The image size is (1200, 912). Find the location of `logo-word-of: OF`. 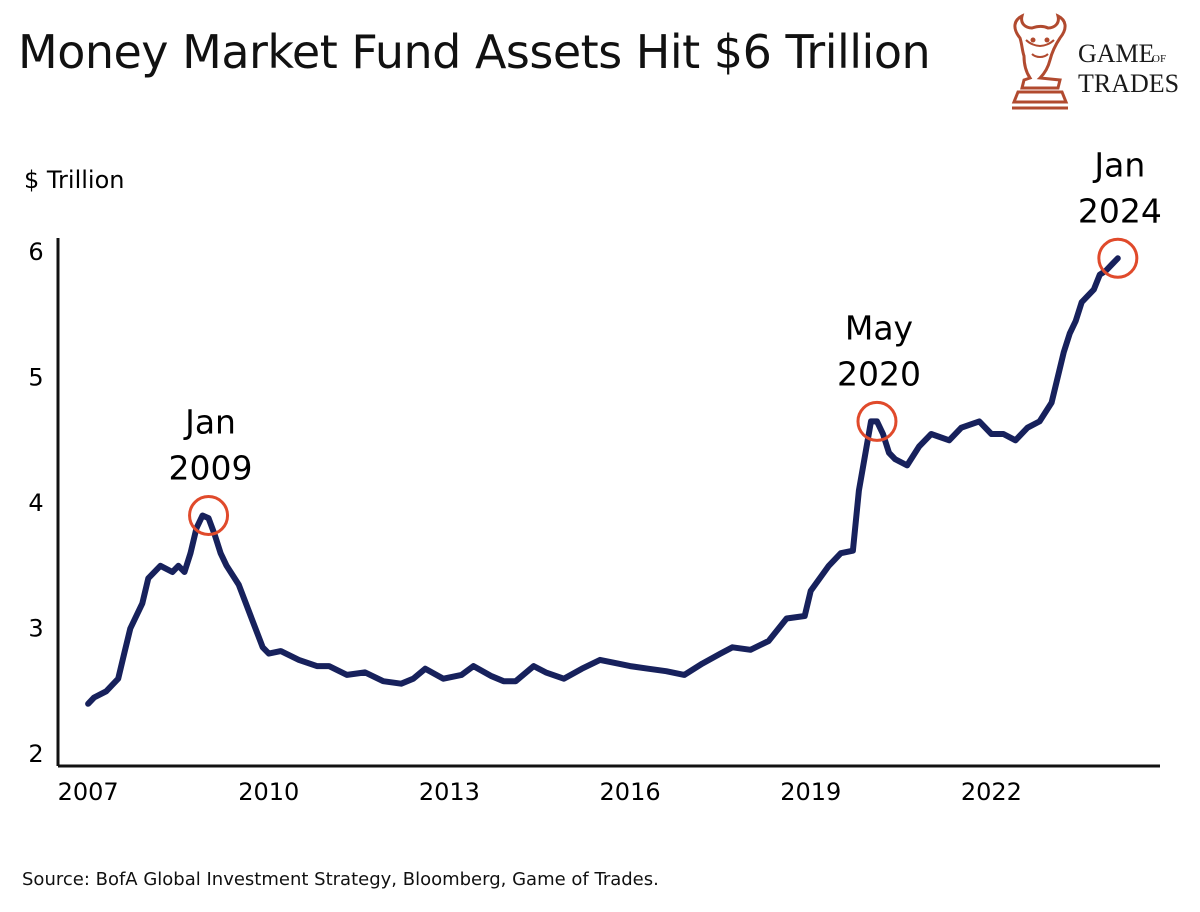

logo-word-of: OF is located at coordinates (1159, 59).